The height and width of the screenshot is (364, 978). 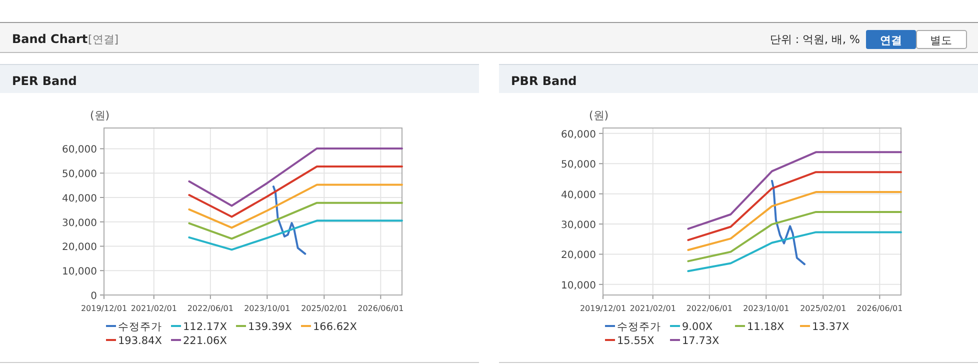 What do you see at coordinates (815, 39) in the screenshot?
I see `text: 단위 : 억원, 배, %` at bounding box center [815, 39].